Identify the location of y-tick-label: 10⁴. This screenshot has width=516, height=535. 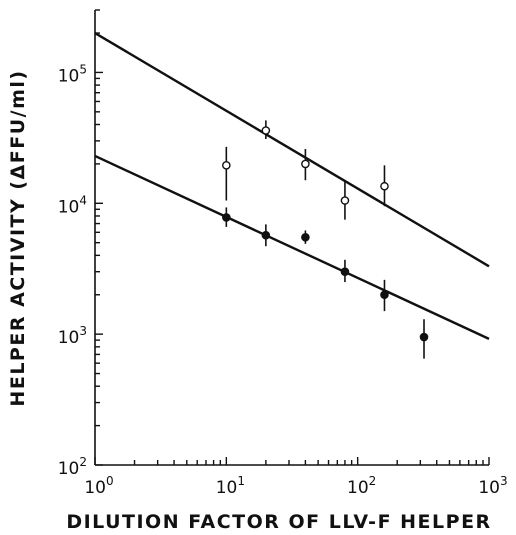
(72, 205).